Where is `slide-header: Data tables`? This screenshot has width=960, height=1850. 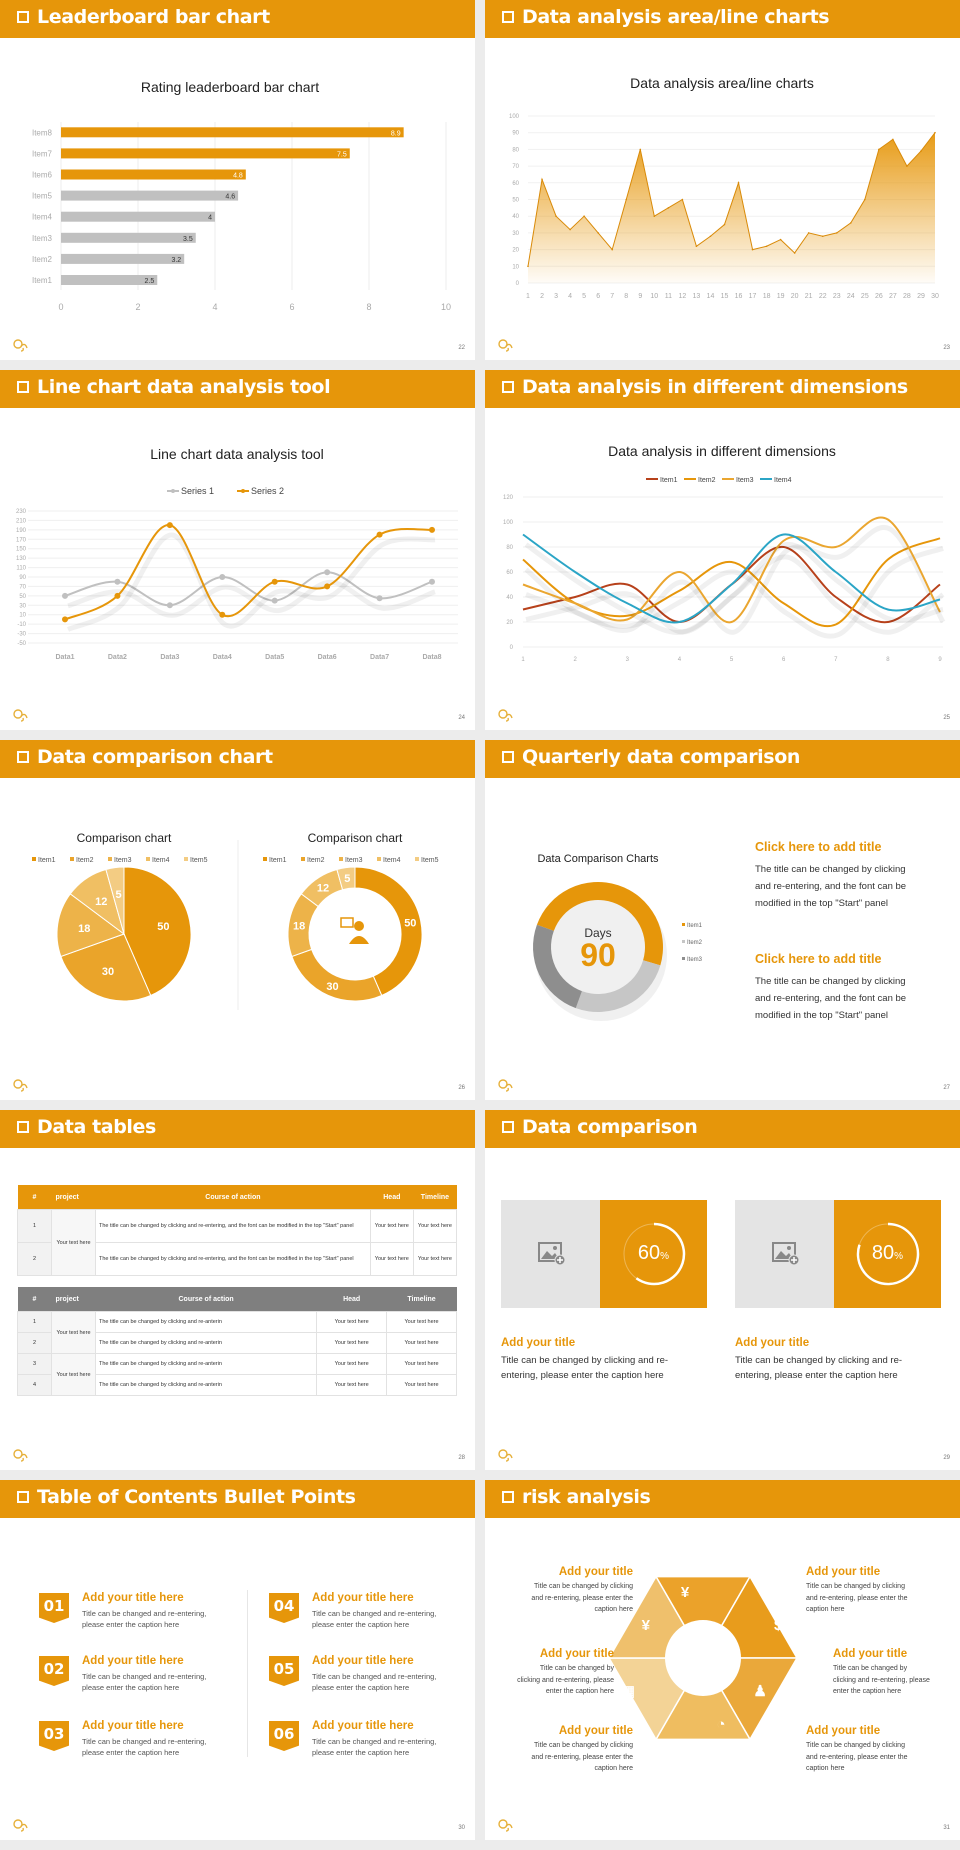
slide-header: Data tables is located at coordinates (237, 1129).